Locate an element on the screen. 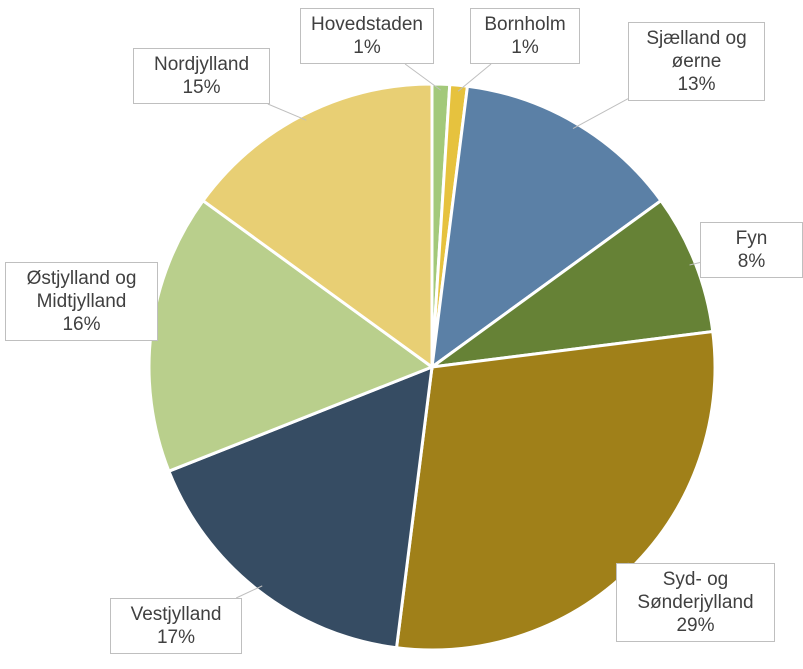 This screenshot has height=669, width=803. category-label: Sjælland og øerne is located at coordinates (696, 50).